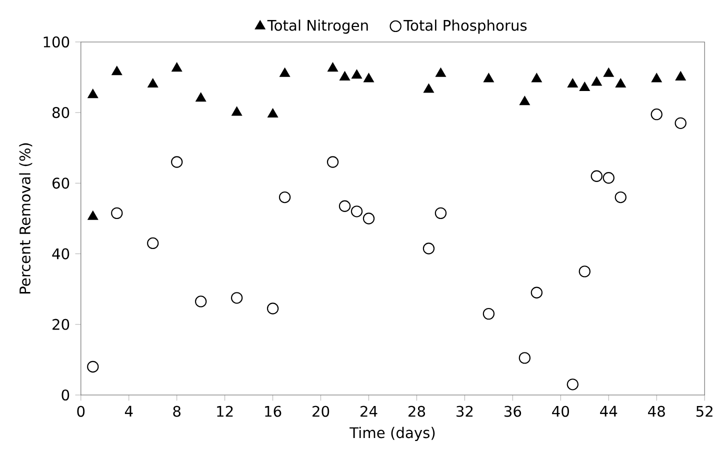  What do you see at coordinates (61, 112) in the screenshot?
I see `y-tick-label: 80` at bounding box center [61, 112].